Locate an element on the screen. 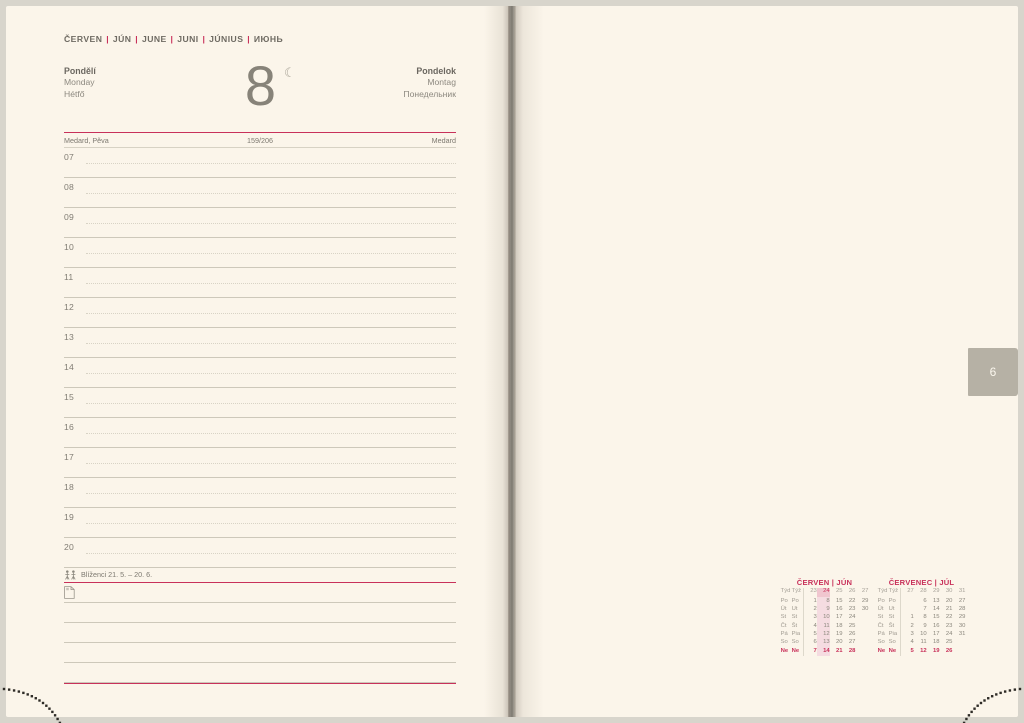 The width and height of the screenshot is (1024, 723). left-notes-area is located at coordinates (260, 633).